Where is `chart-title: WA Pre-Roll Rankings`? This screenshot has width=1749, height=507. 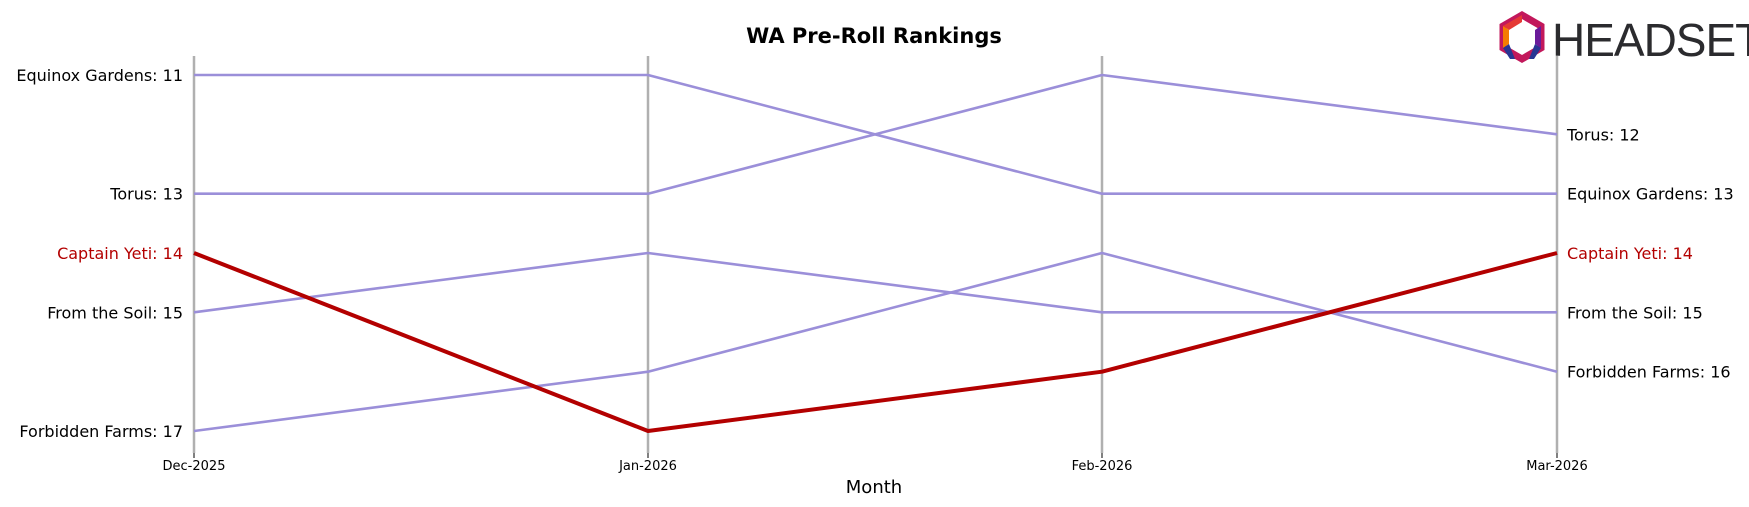
chart-title: WA Pre-Roll Rankings is located at coordinates (874, 36).